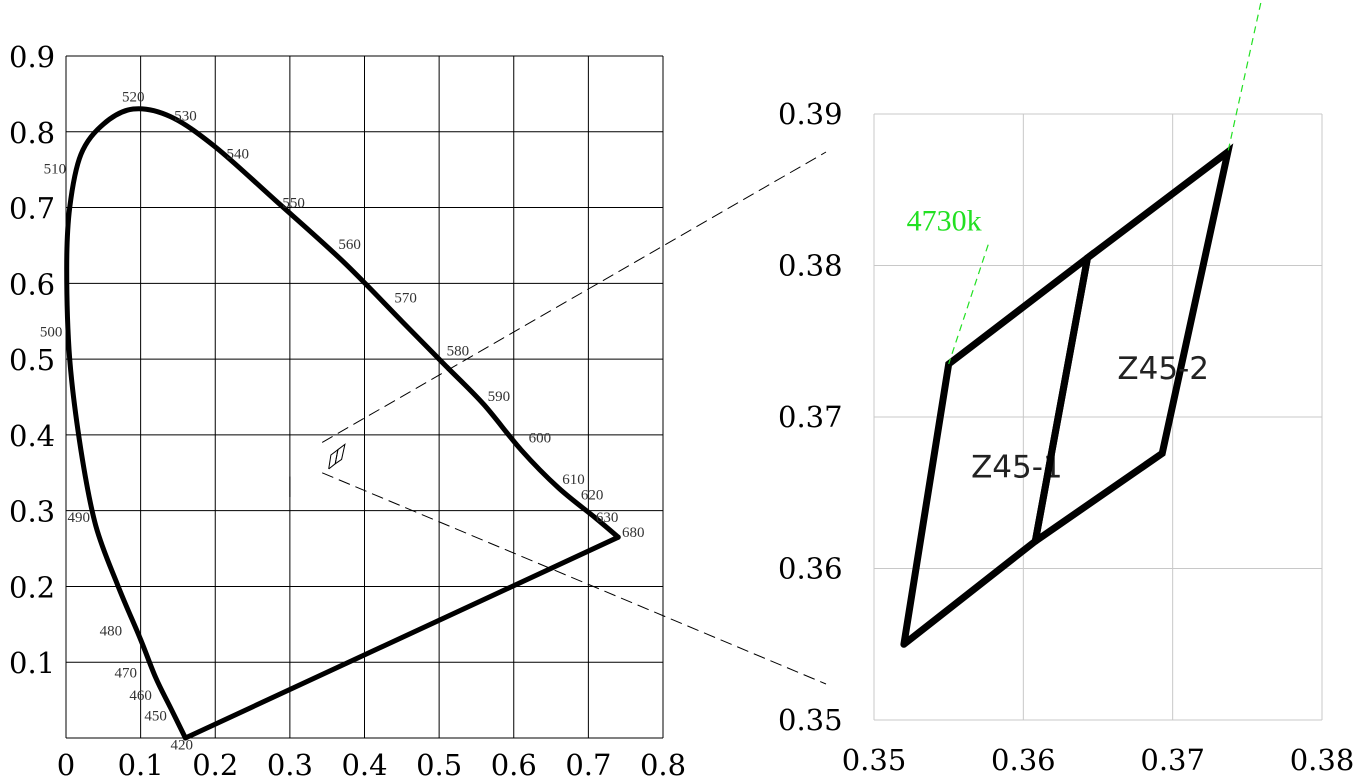  What do you see at coordinates (140, 696) in the screenshot?
I see `wavelength-label: 460` at bounding box center [140, 696].